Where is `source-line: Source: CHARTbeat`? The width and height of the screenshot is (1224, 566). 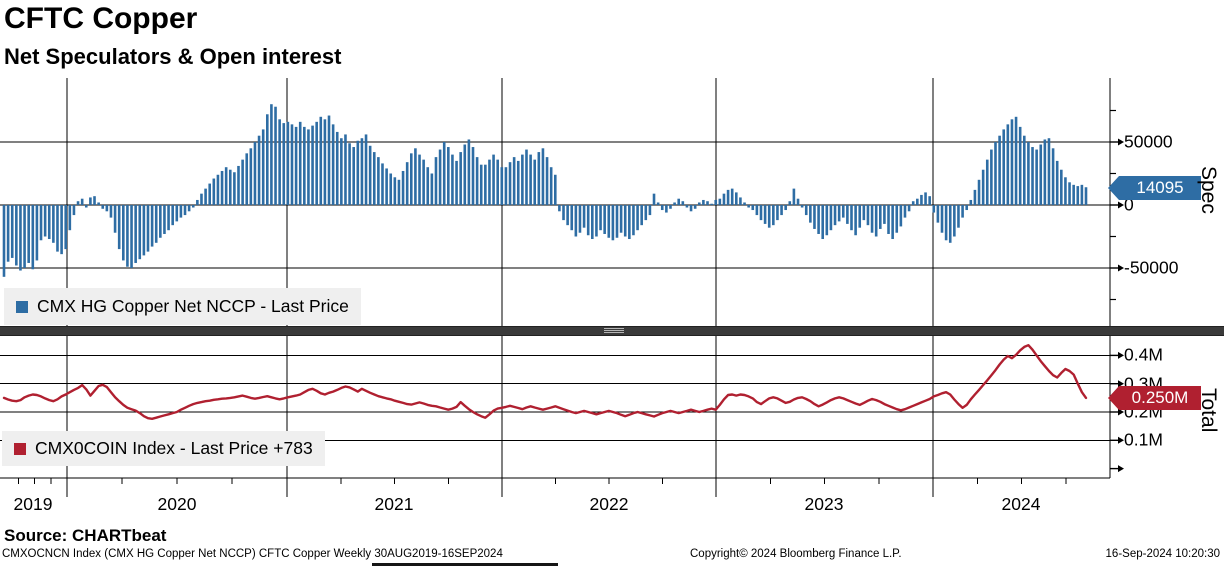
source-line: Source: CHARTbeat is located at coordinates (85, 535).